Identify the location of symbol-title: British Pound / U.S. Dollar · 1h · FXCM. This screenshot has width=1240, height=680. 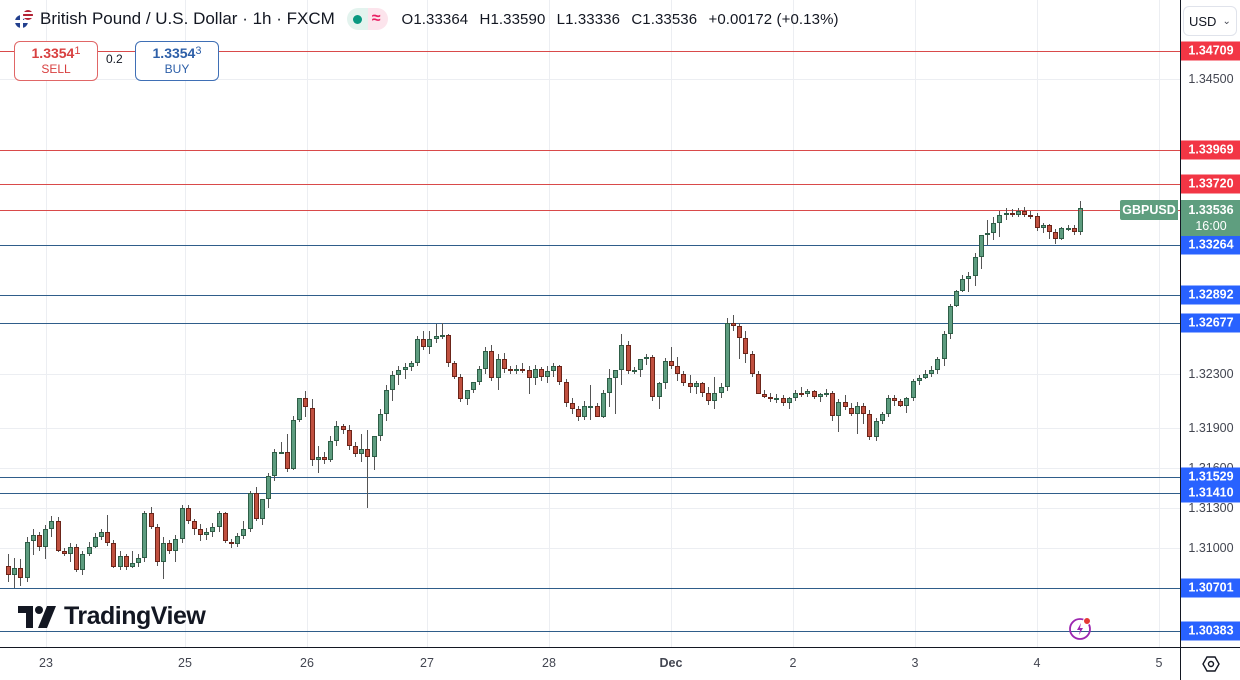
(187, 18).